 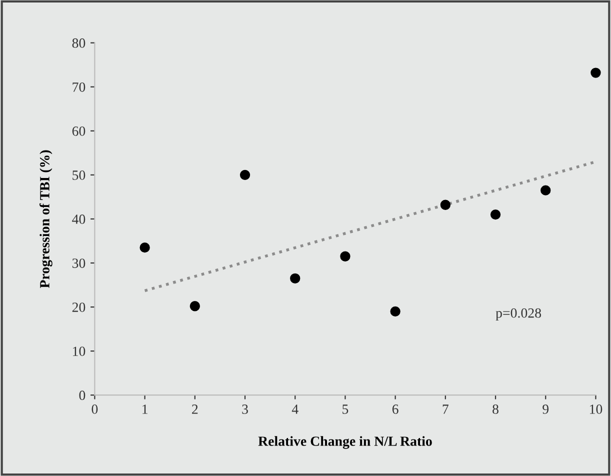 I want to click on x-tick-label: 6, so click(x=395, y=409).